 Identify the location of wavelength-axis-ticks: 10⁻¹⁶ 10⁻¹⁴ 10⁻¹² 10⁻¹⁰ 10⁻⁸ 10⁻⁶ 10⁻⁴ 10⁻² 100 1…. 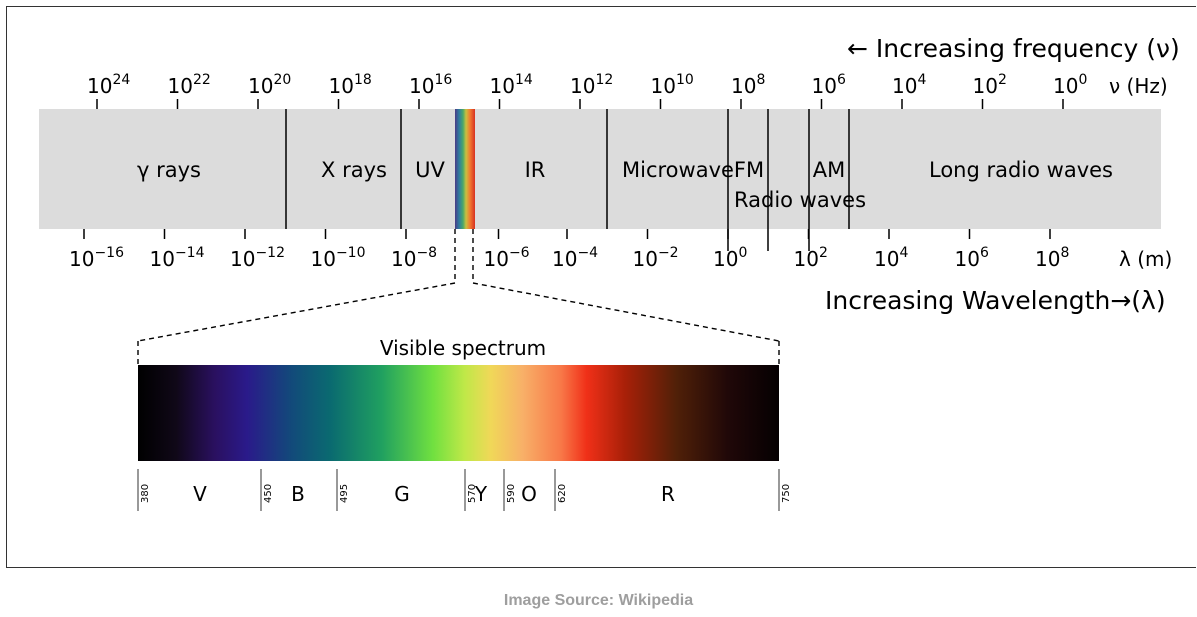
(569, 250).